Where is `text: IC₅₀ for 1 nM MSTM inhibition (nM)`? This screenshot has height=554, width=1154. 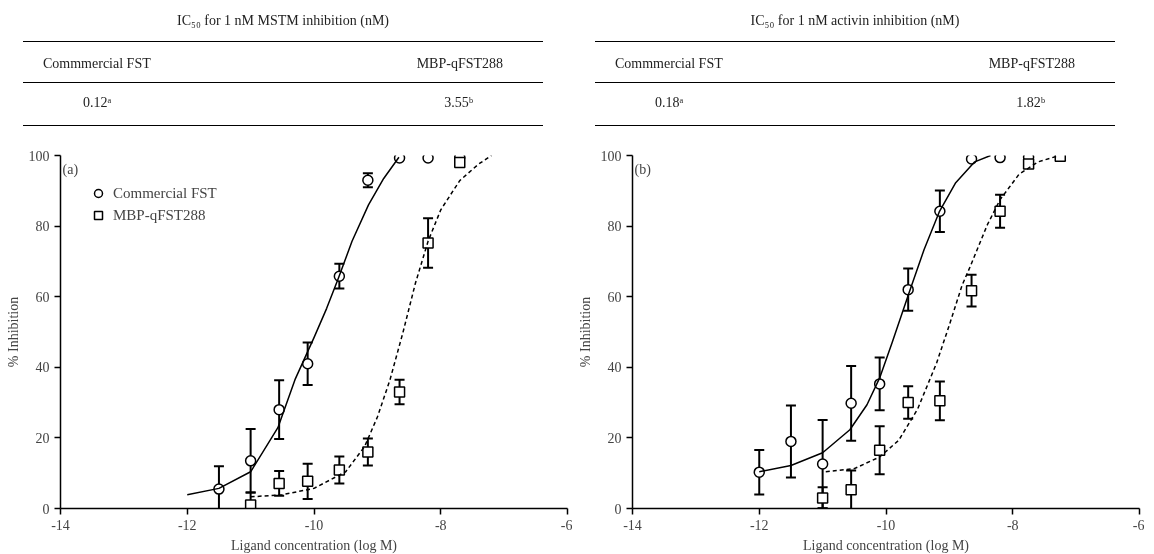 text: IC₅₀ for 1 nM MSTM inhibition (nM) is located at coordinates (283, 21).